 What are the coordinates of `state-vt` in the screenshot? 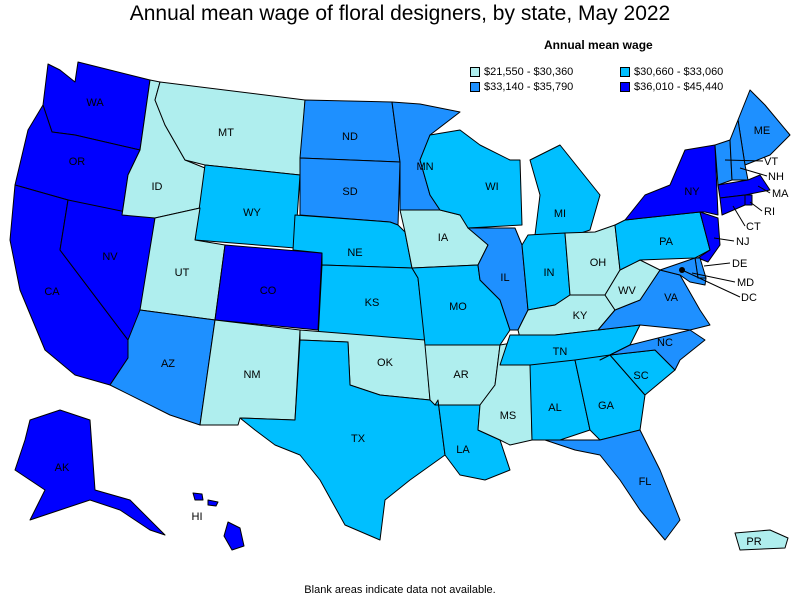 It's located at (723, 162).